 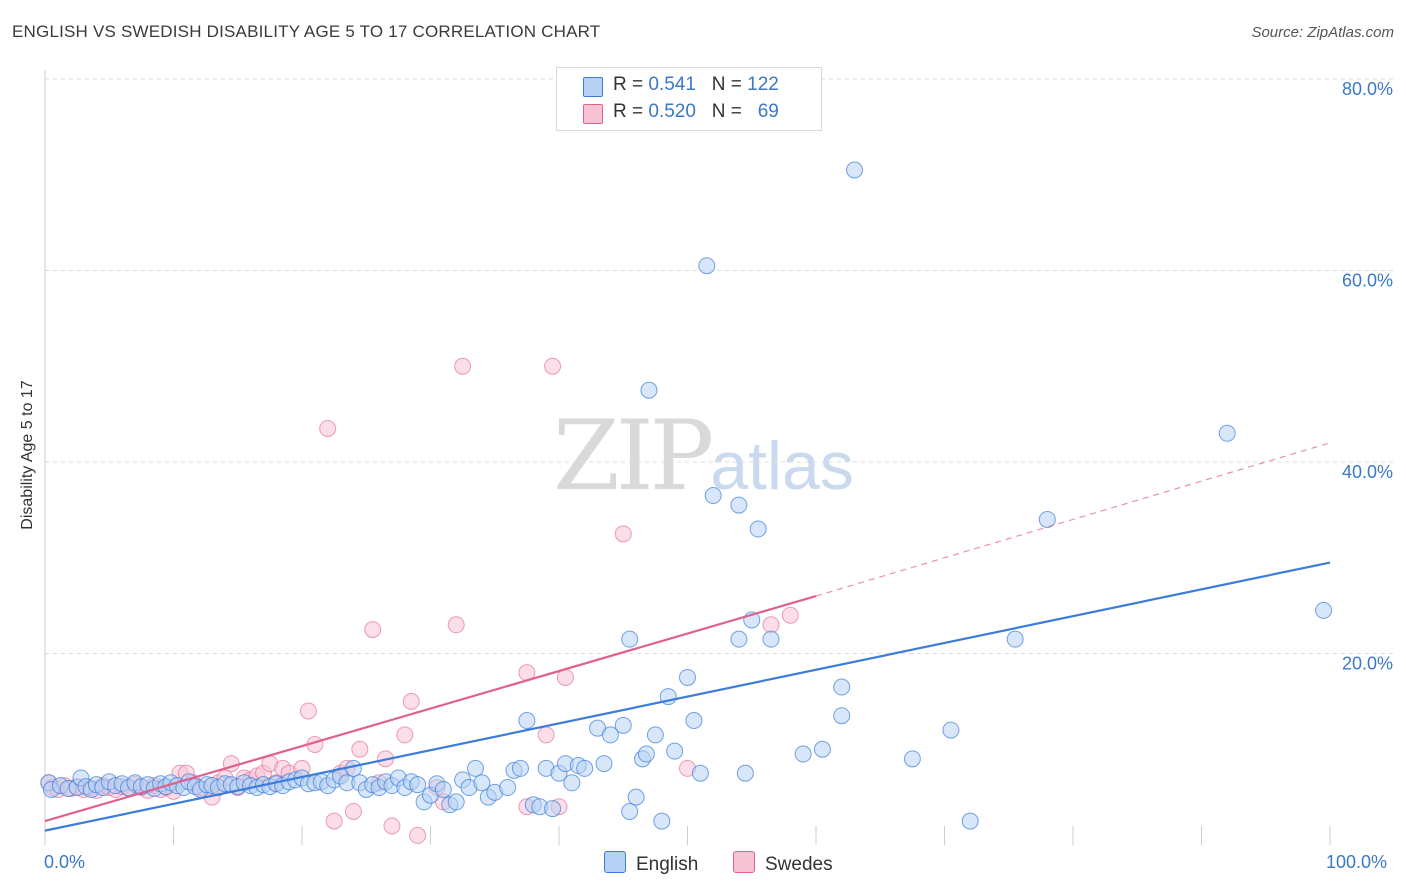 I want to click on bottom-legend-swedes: Swedes, so click(x=783, y=863).